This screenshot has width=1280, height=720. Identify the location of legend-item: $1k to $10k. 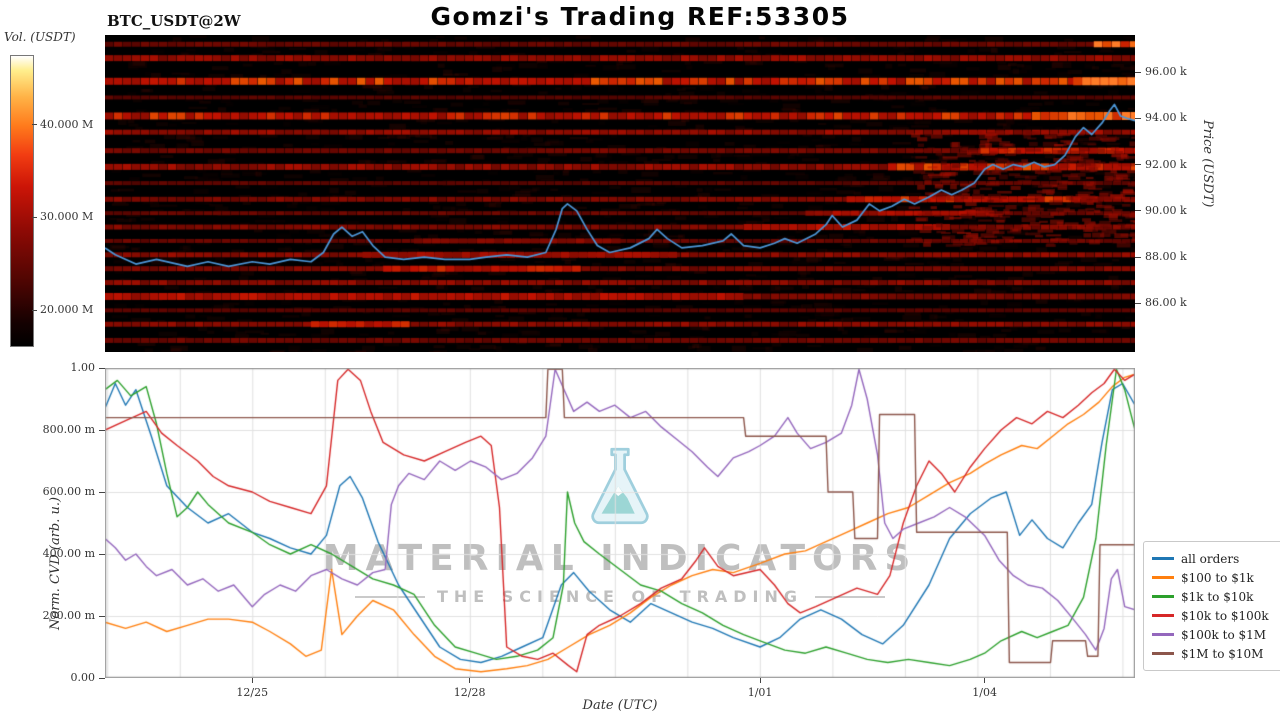
(1215, 596).